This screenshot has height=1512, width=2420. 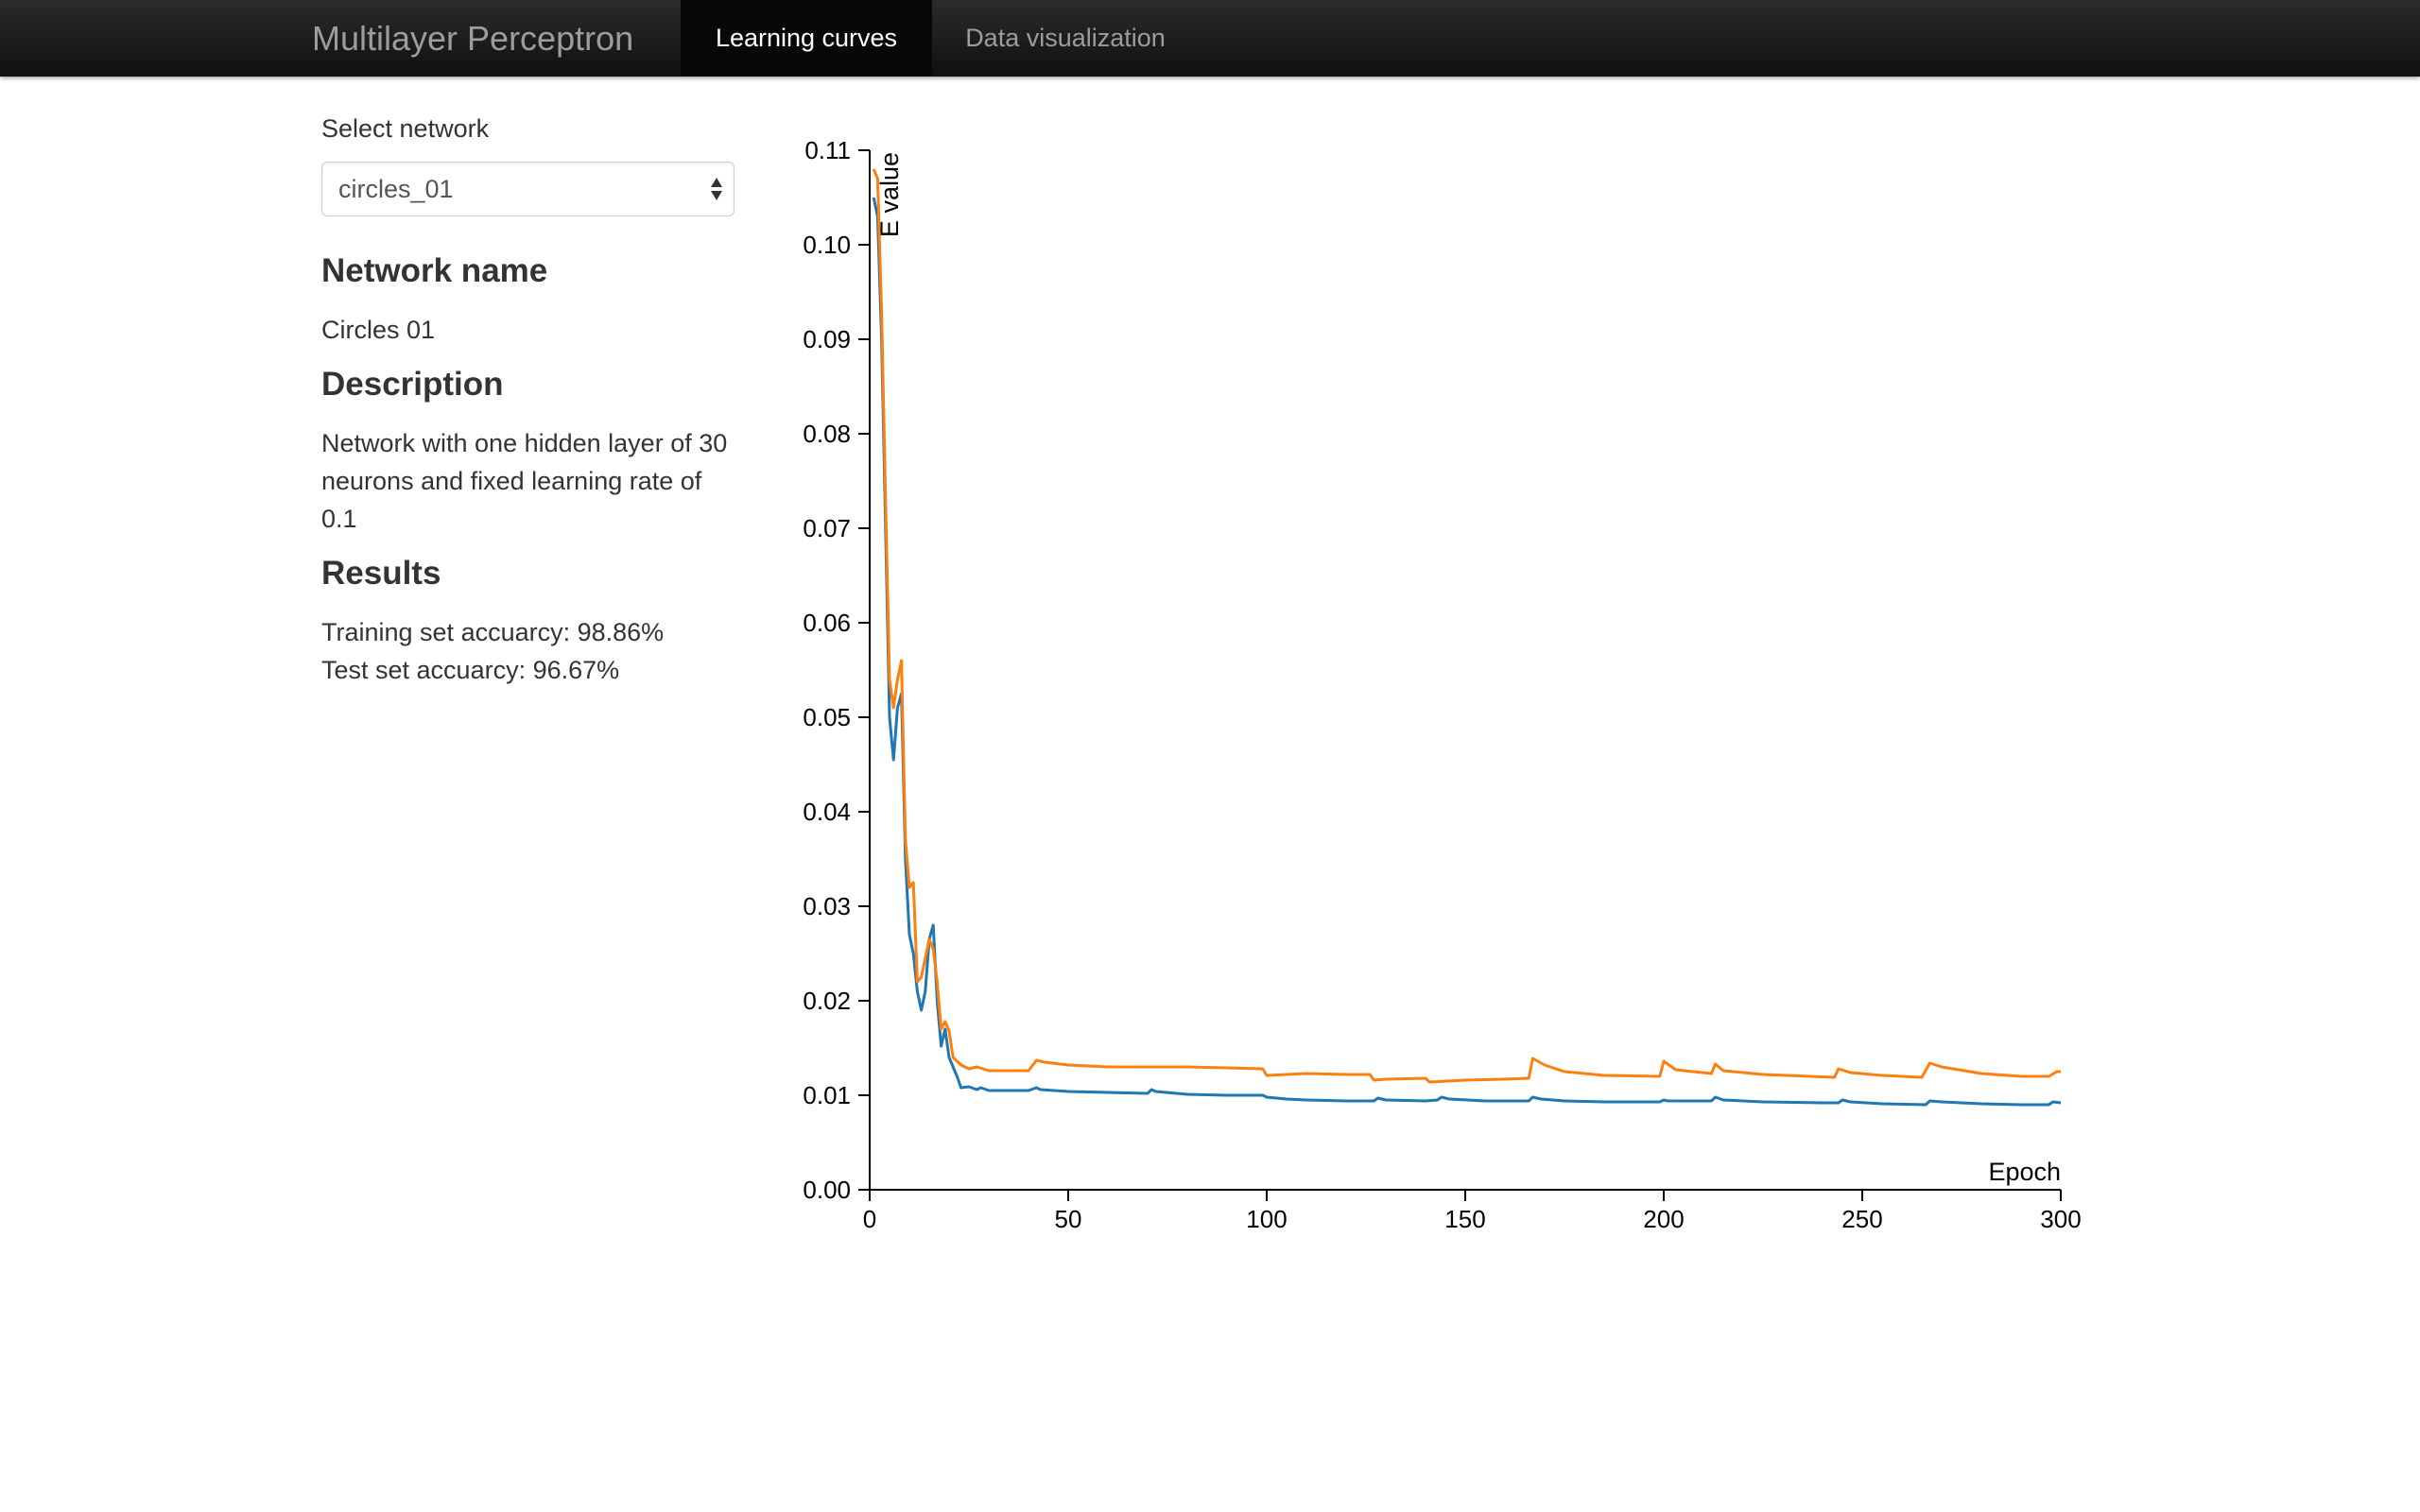 I want to click on y-tick-label: 0.04, so click(x=827, y=812).